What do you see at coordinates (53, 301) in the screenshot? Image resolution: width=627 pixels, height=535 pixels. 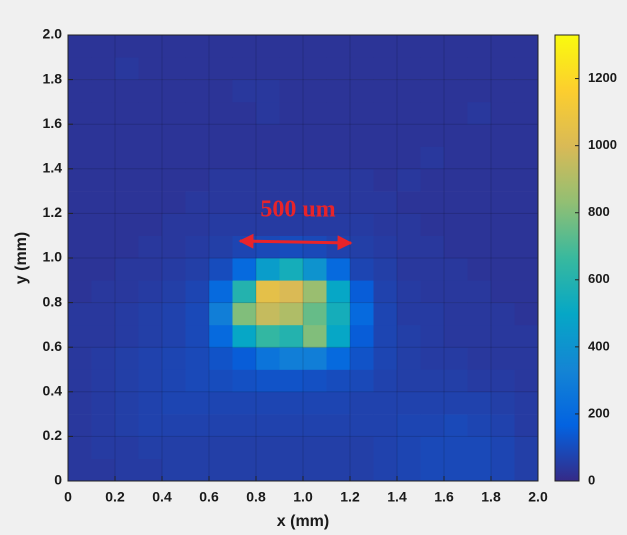 I see `y-tick-label: 0.8` at bounding box center [53, 301].